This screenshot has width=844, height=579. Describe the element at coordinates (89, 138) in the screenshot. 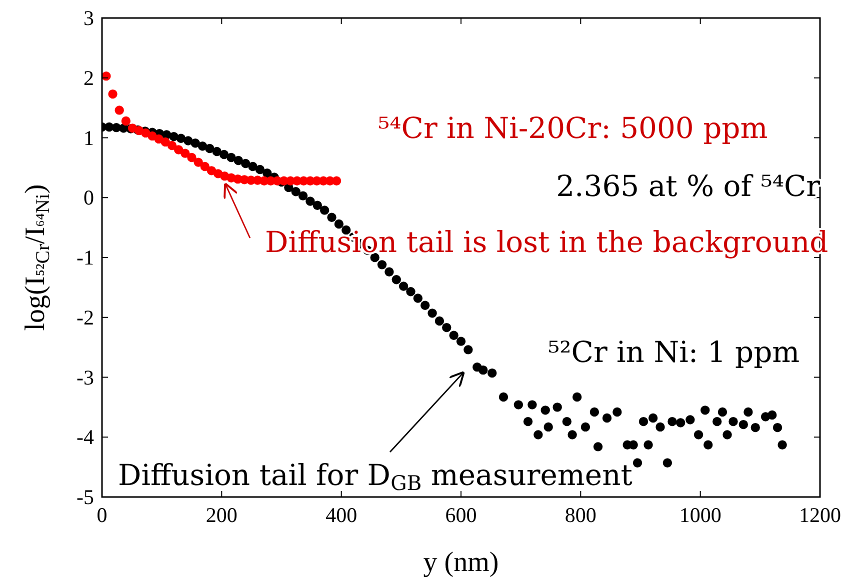

I see `y-tick-label: 1` at that location.